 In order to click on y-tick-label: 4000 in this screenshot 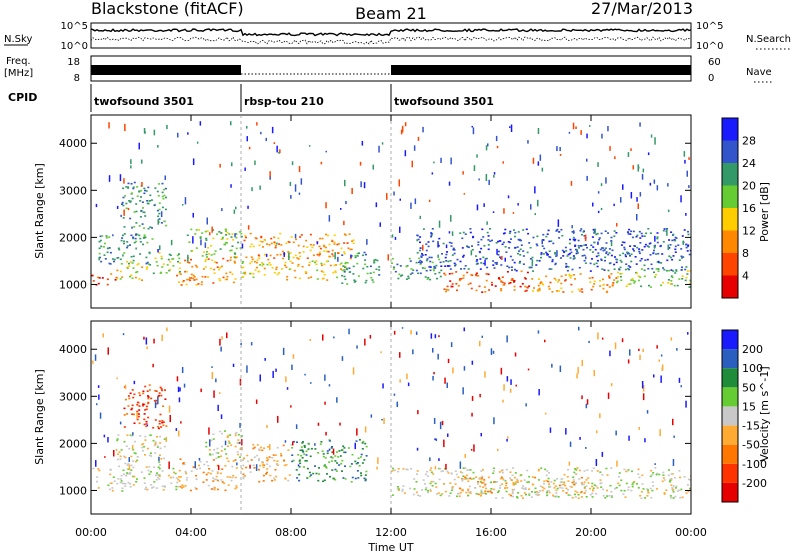, I will do `click(73, 349)`.